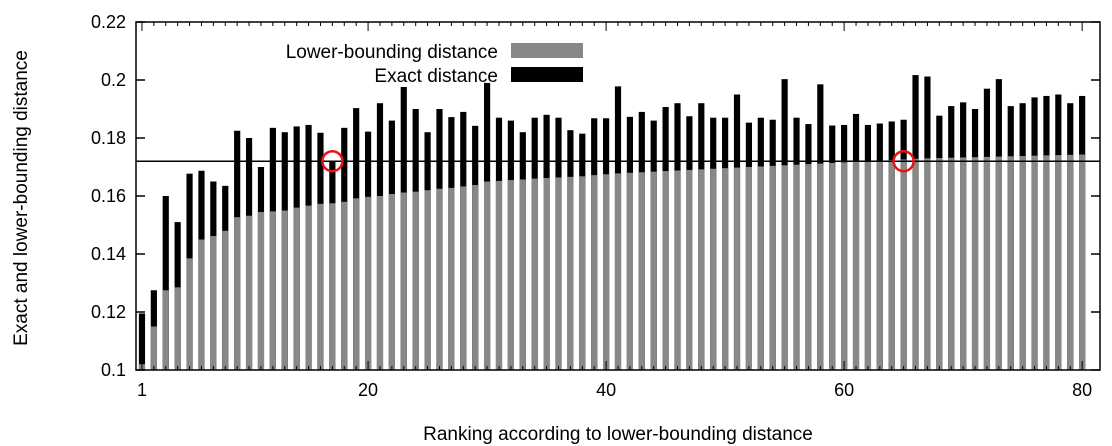 This screenshot has width=1112, height=446. Describe the element at coordinates (1082, 390) in the screenshot. I see `x-tick-label: 80` at that location.